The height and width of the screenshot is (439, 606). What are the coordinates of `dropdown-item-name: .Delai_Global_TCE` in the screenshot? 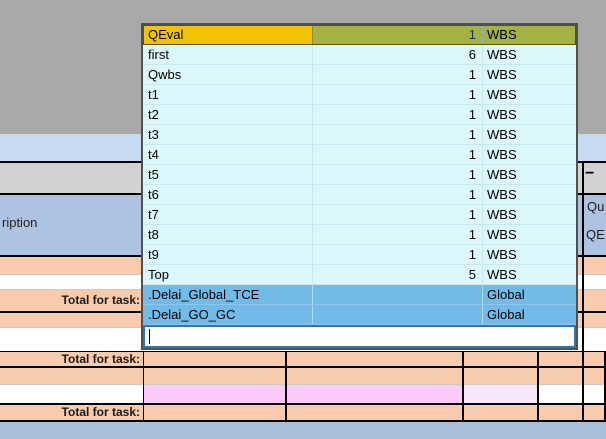 It's located at (228, 294).